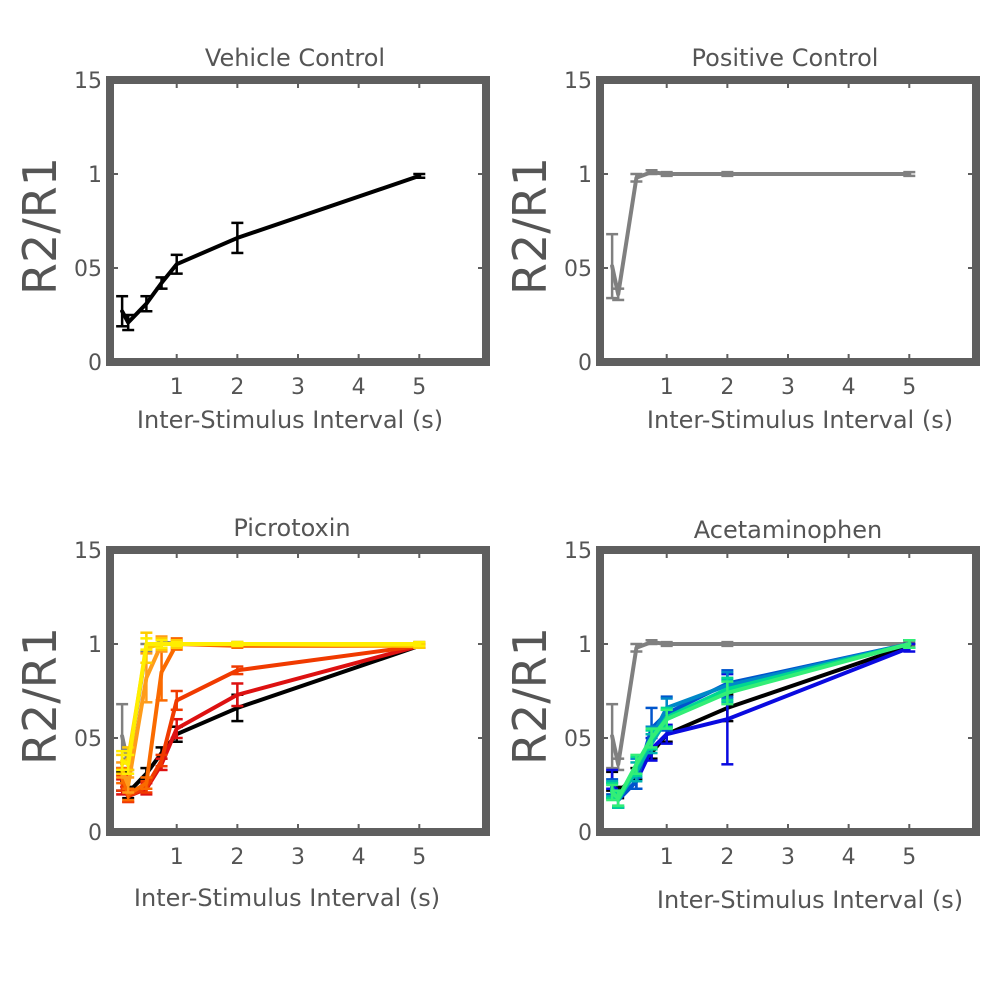  What do you see at coordinates (291, 528) in the screenshot?
I see `panel-title: Picrotoxin` at bounding box center [291, 528].